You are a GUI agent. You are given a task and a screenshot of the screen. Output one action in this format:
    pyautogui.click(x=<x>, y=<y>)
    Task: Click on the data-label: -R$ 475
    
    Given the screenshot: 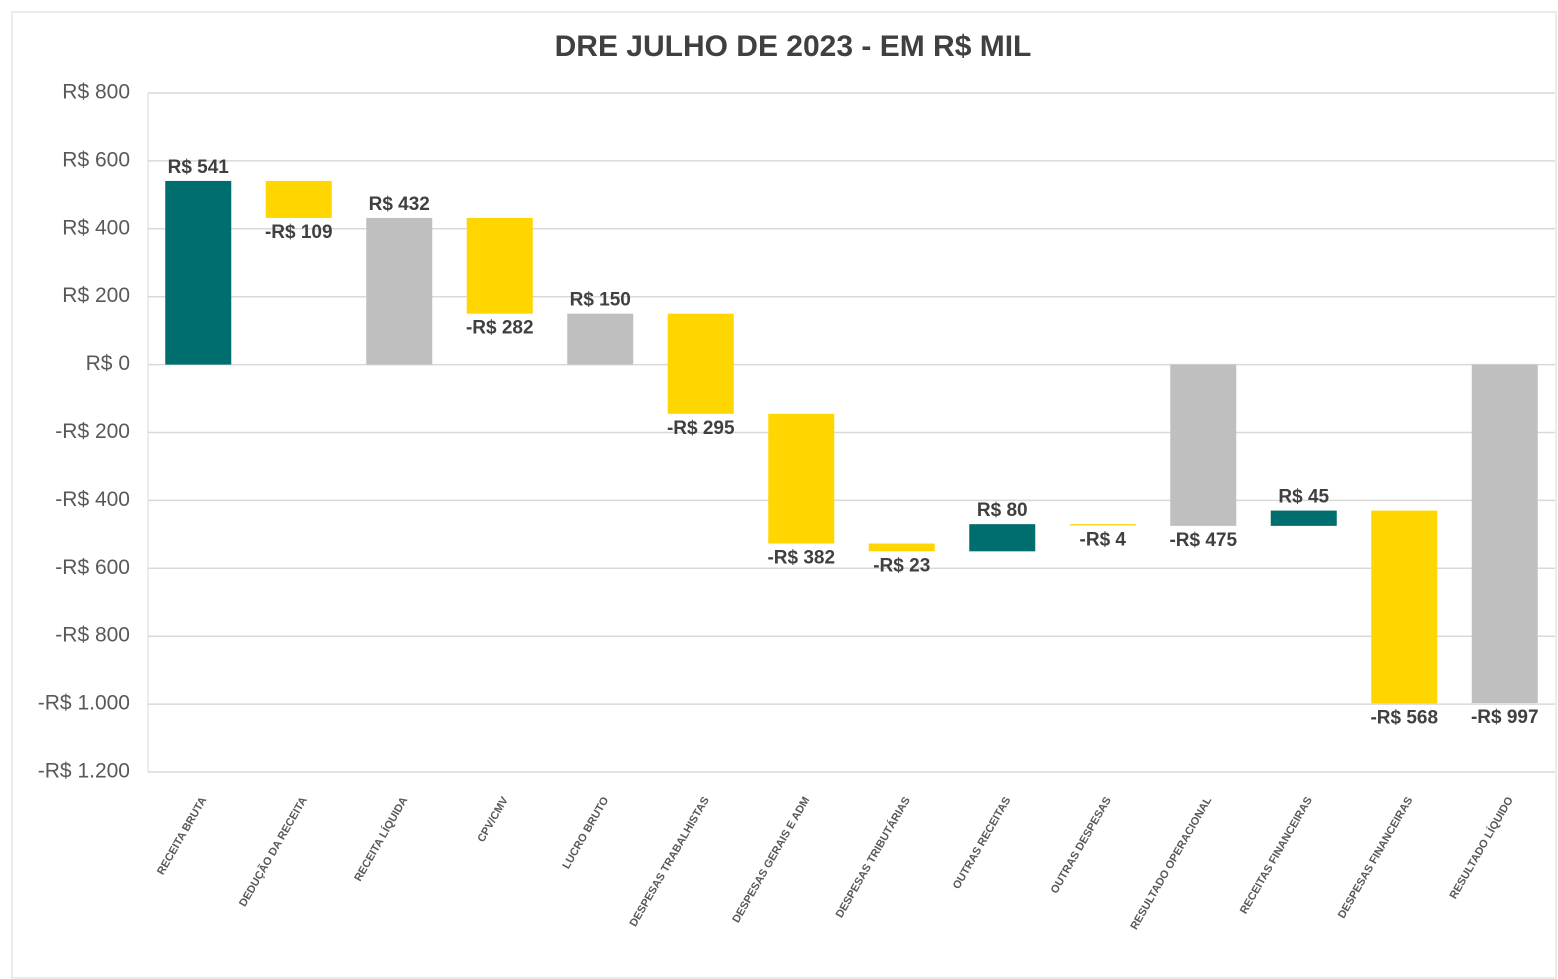 What is the action you would take?
    pyautogui.click(x=1203, y=540)
    